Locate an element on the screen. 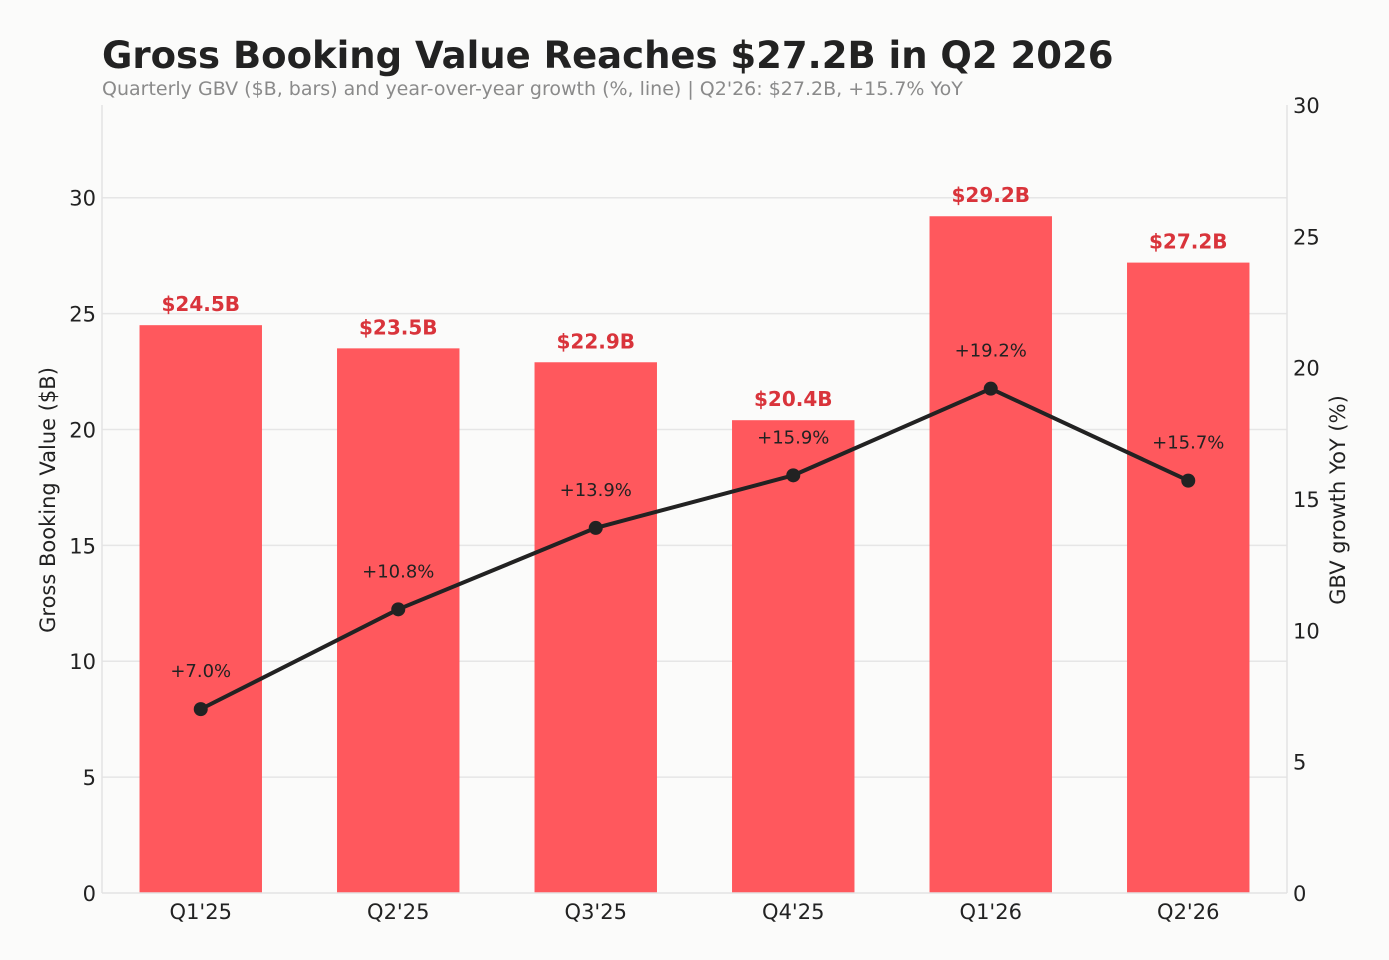 This screenshot has height=960, width=1389. y-tick-label-left: 30 is located at coordinates (82, 199).